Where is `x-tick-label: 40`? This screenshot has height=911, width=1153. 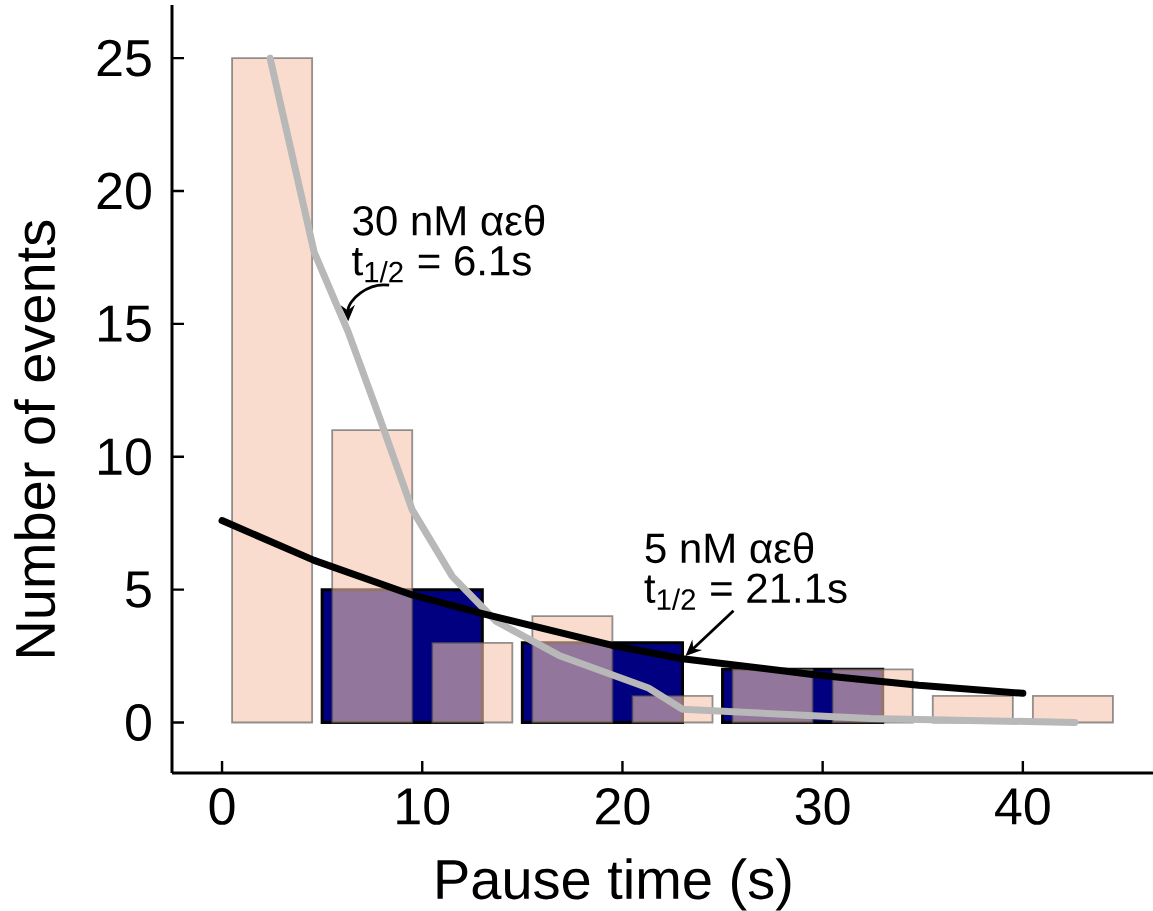 x-tick-label: 40 is located at coordinates (1022, 806).